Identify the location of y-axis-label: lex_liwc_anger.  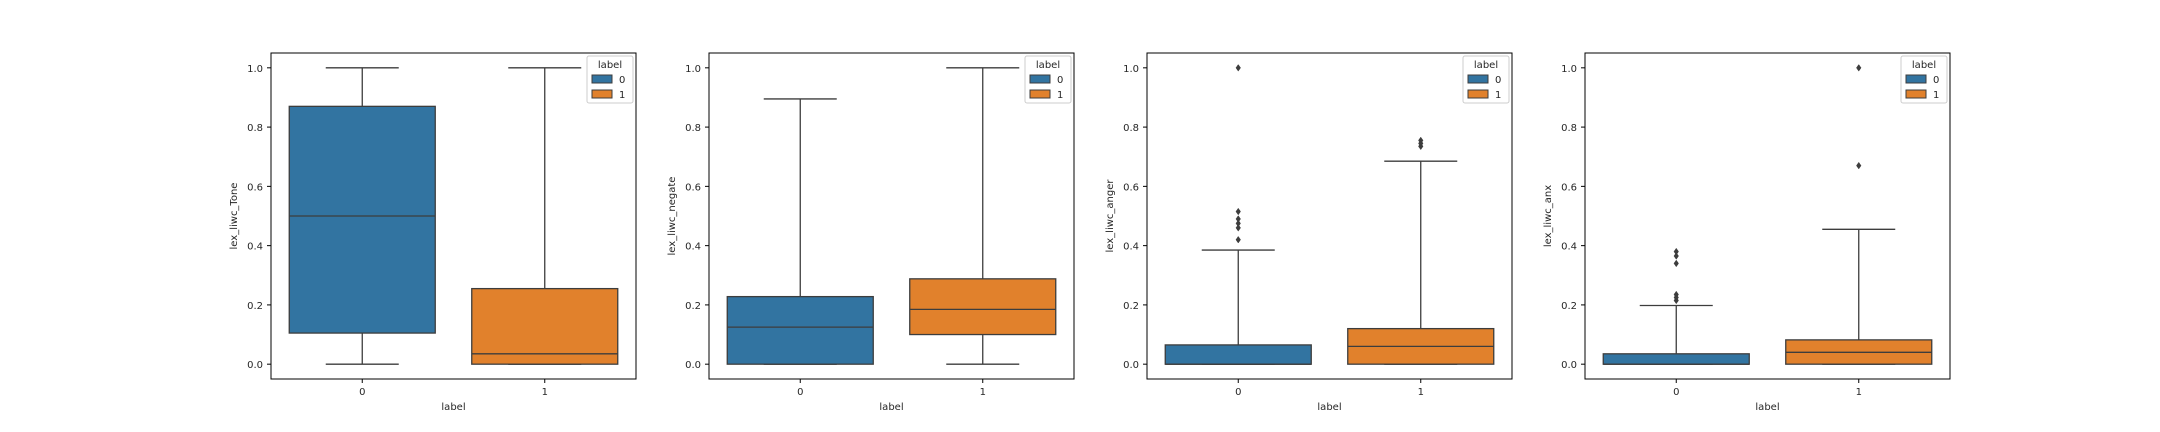
(1110, 216).